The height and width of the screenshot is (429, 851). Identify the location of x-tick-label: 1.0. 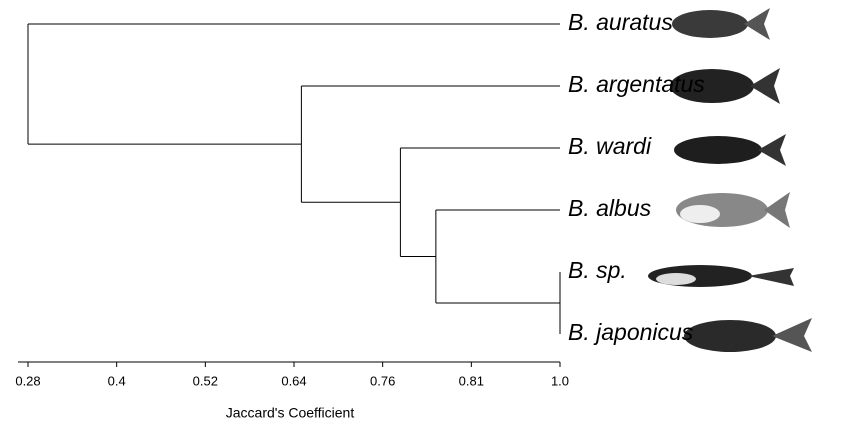
(560, 380).